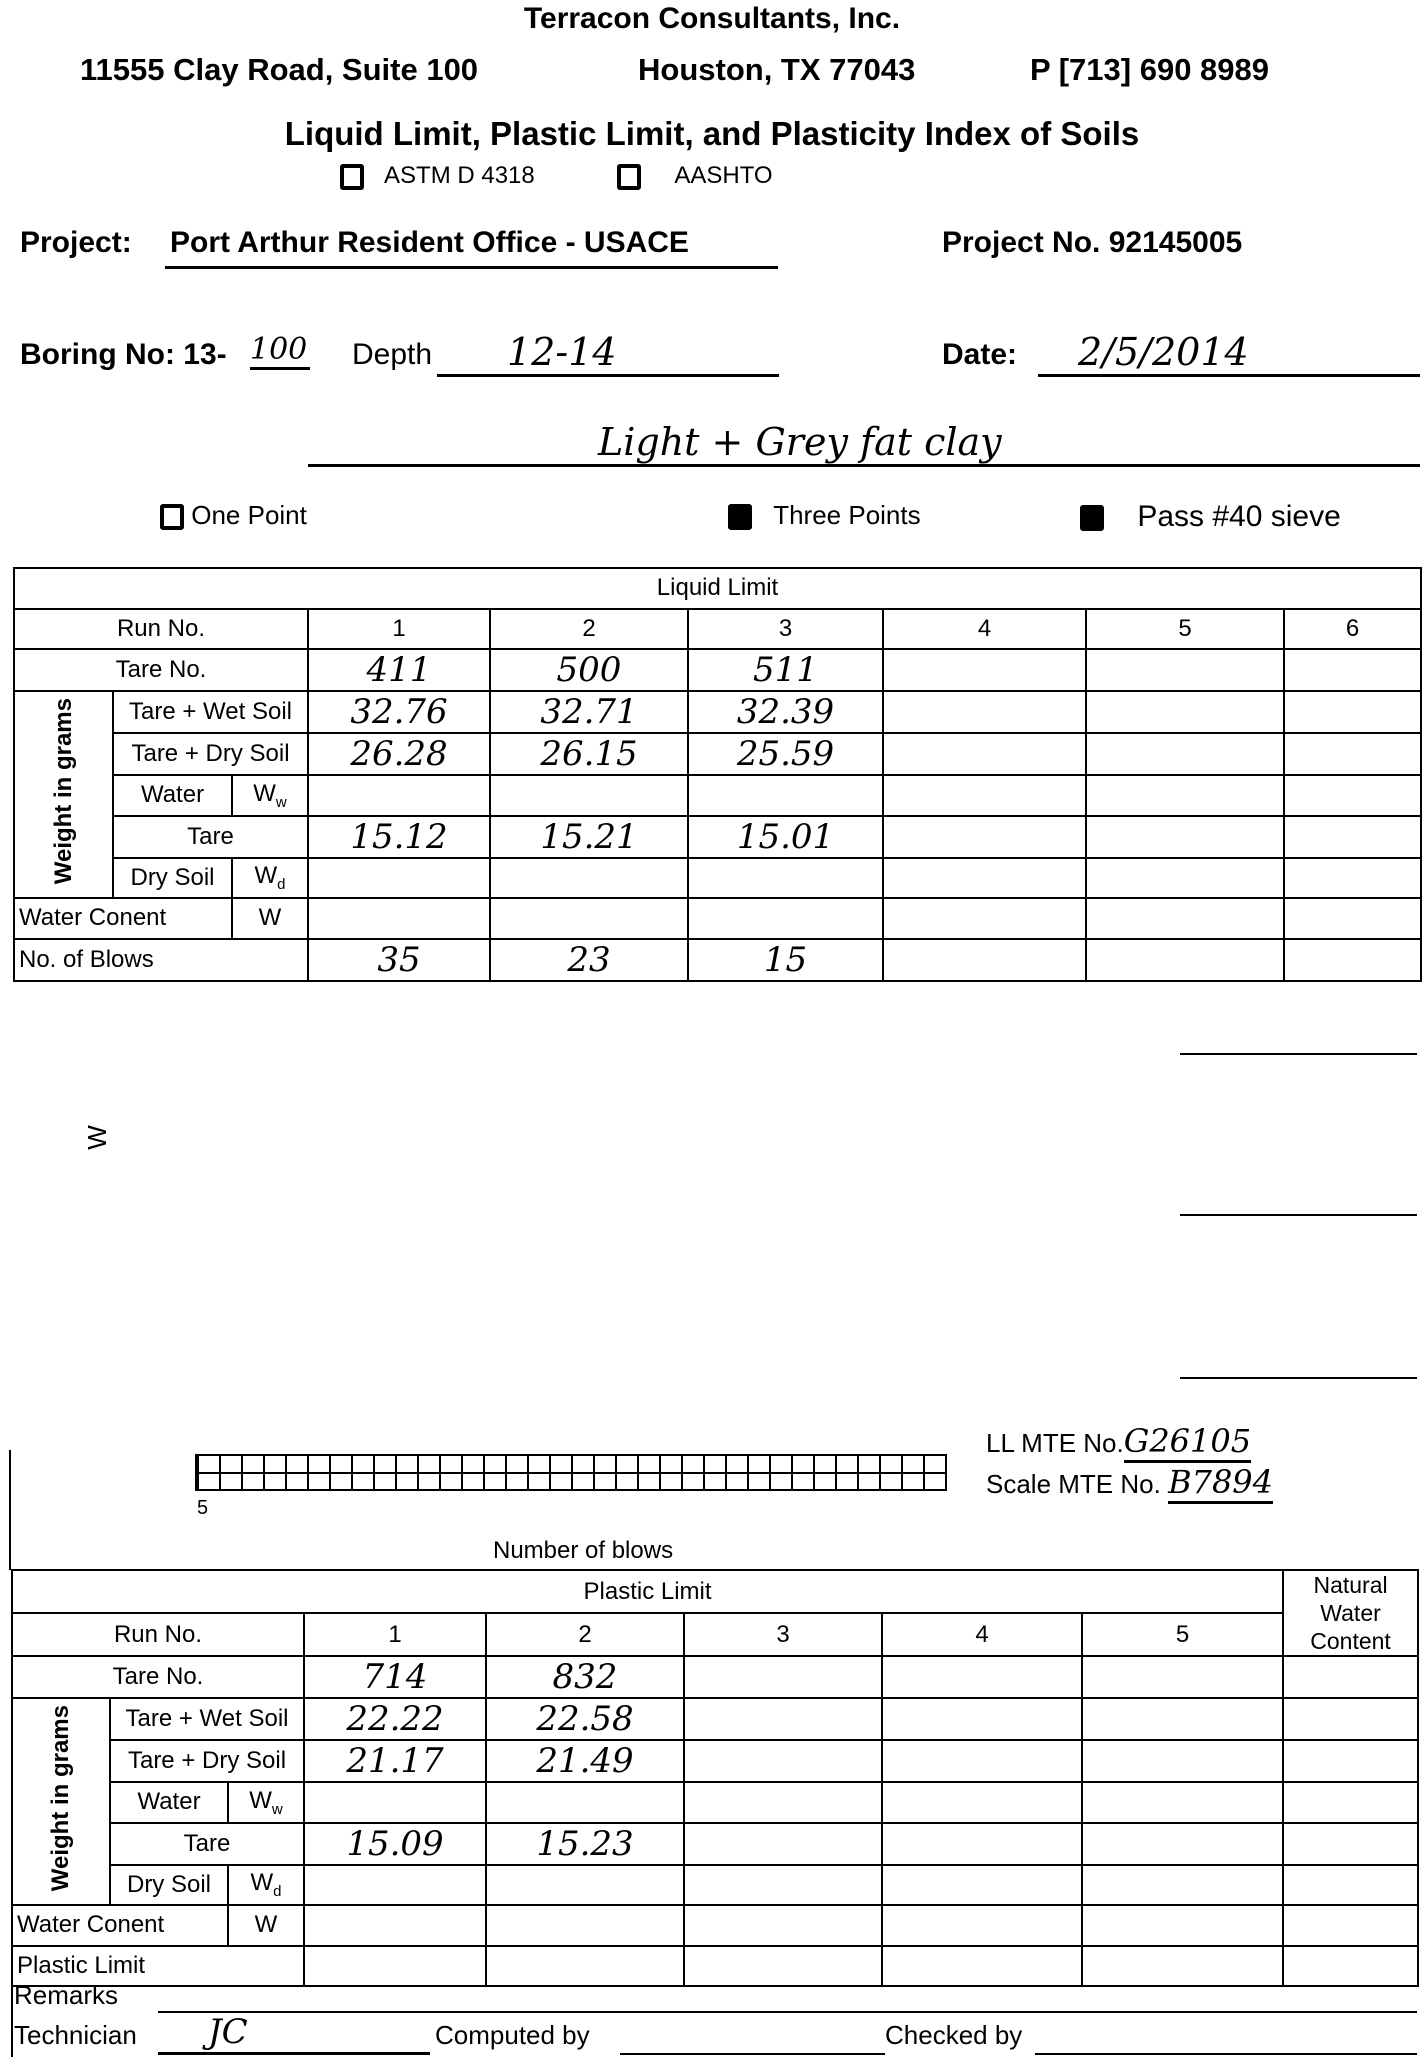 The width and height of the screenshot is (1424, 2064). I want to click on table-cell: 15.12, so click(399, 836).